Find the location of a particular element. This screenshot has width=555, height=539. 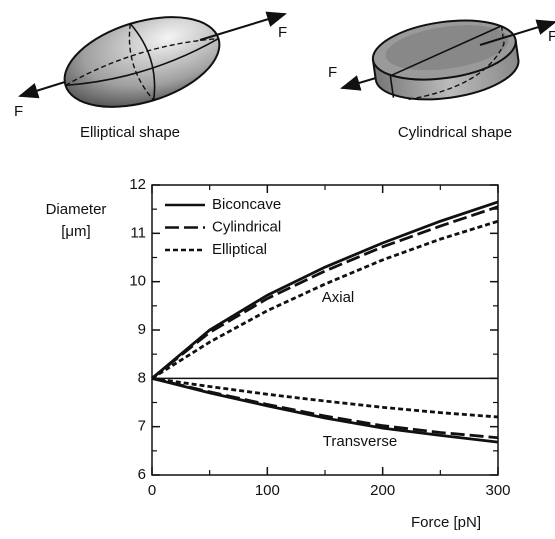

legend-label: Cylindrical is located at coordinates (246, 226).